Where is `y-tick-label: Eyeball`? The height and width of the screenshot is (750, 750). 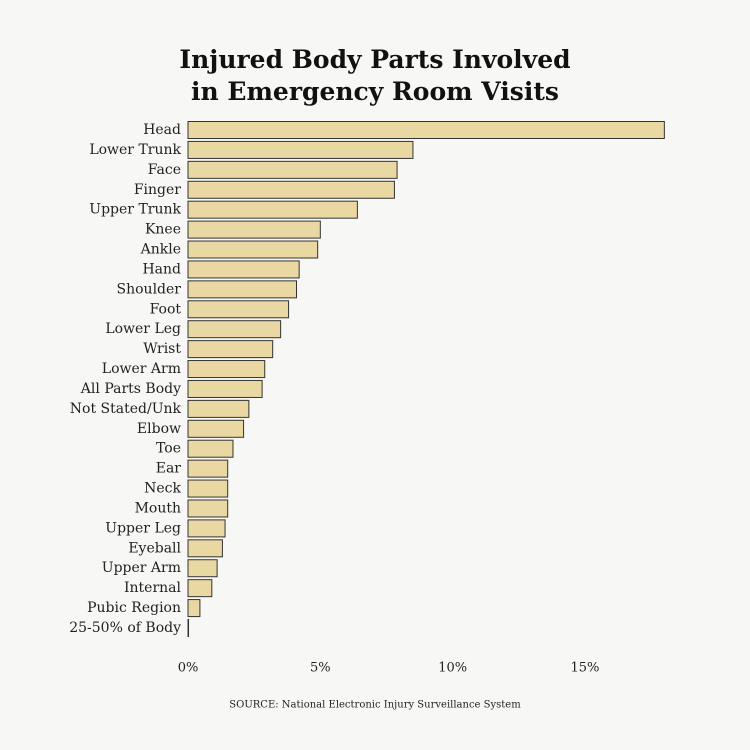 y-tick-label: Eyeball is located at coordinates (154, 548).